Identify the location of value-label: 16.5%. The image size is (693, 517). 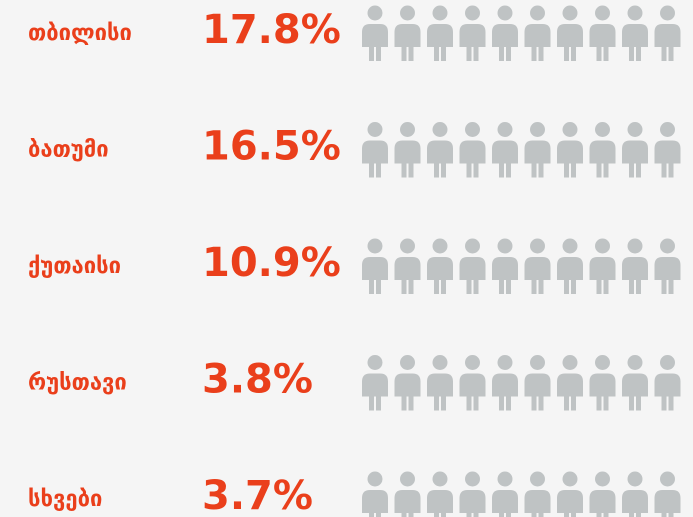
(271, 147).